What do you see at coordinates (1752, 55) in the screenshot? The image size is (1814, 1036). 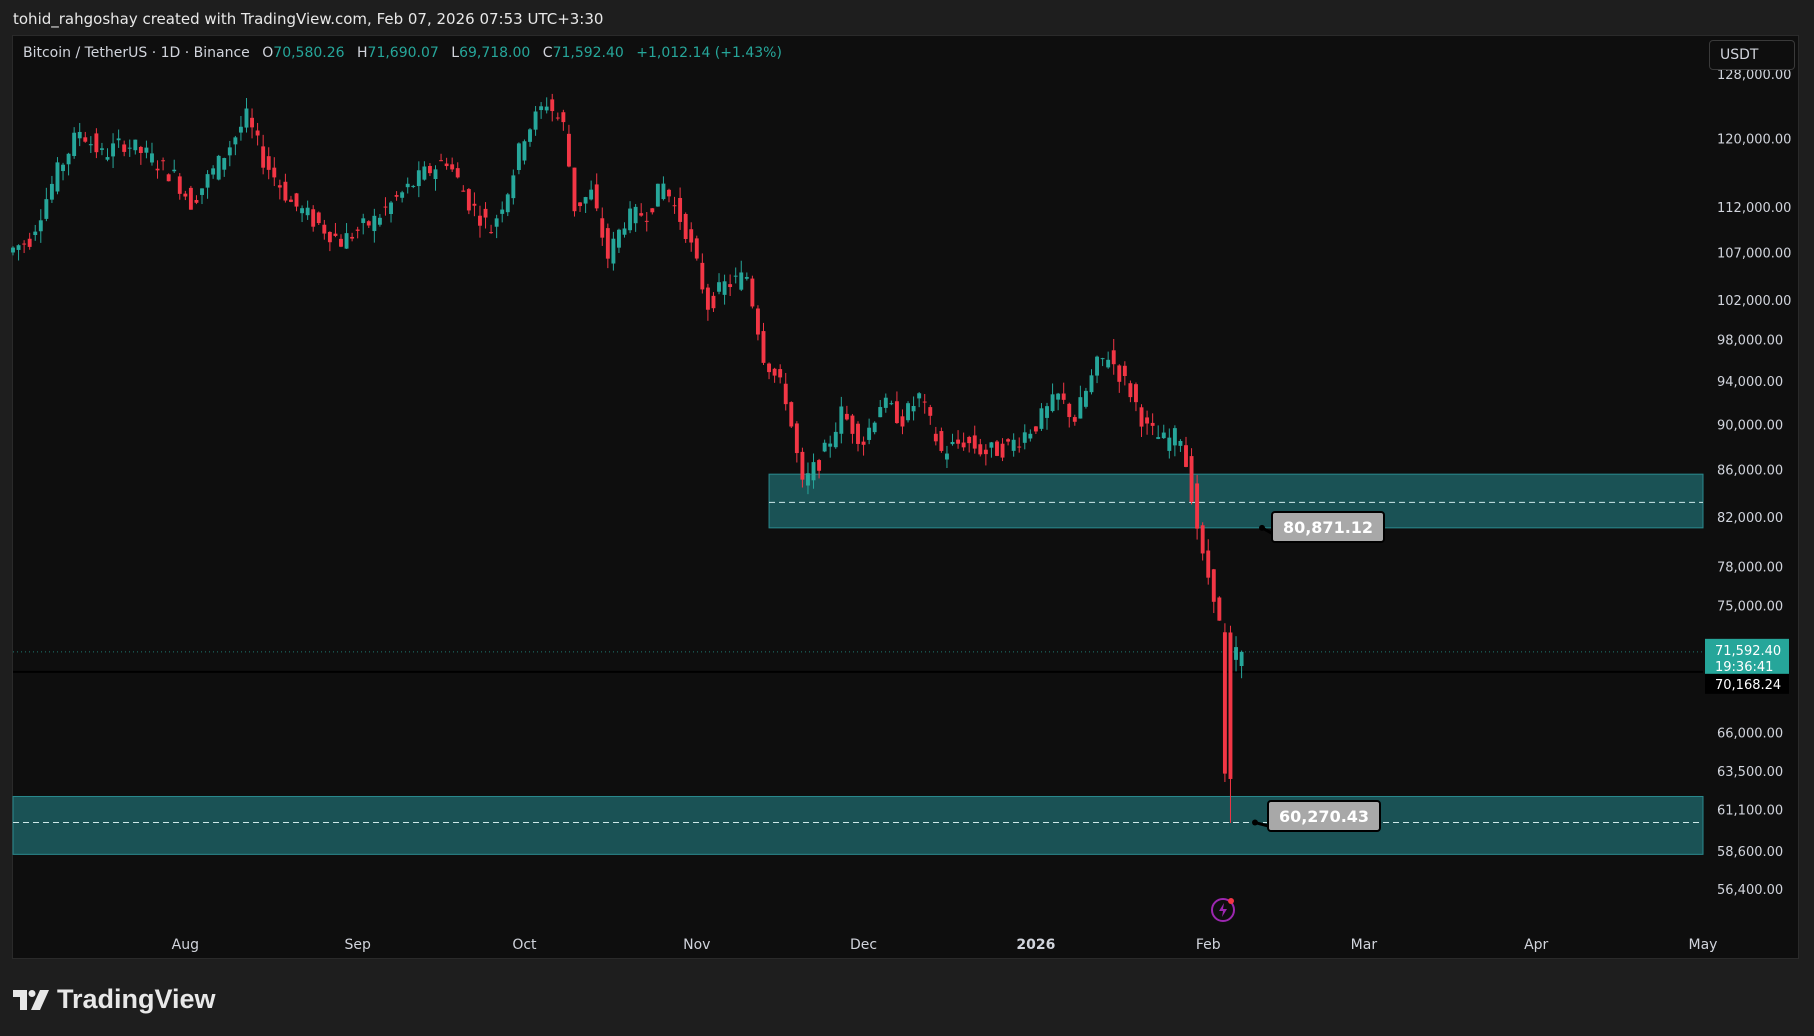 I see `currency-selector: USDT` at bounding box center [1752, 55].